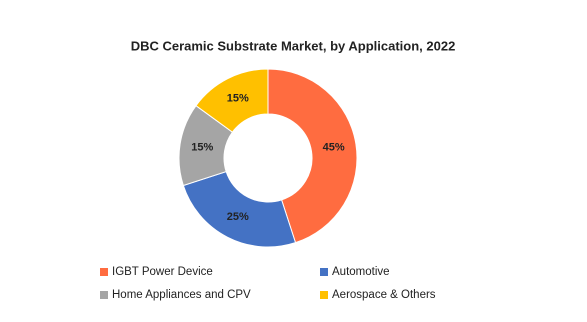 This screenshot has width=587, height=322. Describe the element at coordinates (334, 148) in the screenshot. I see `data-label: 45%` at that location.